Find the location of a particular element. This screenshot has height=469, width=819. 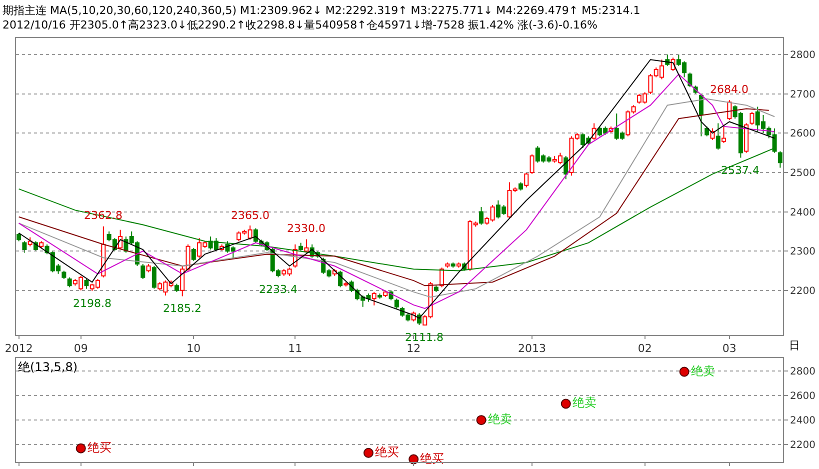

y-tick-label: 2500 is located at coordinates (803, 173).